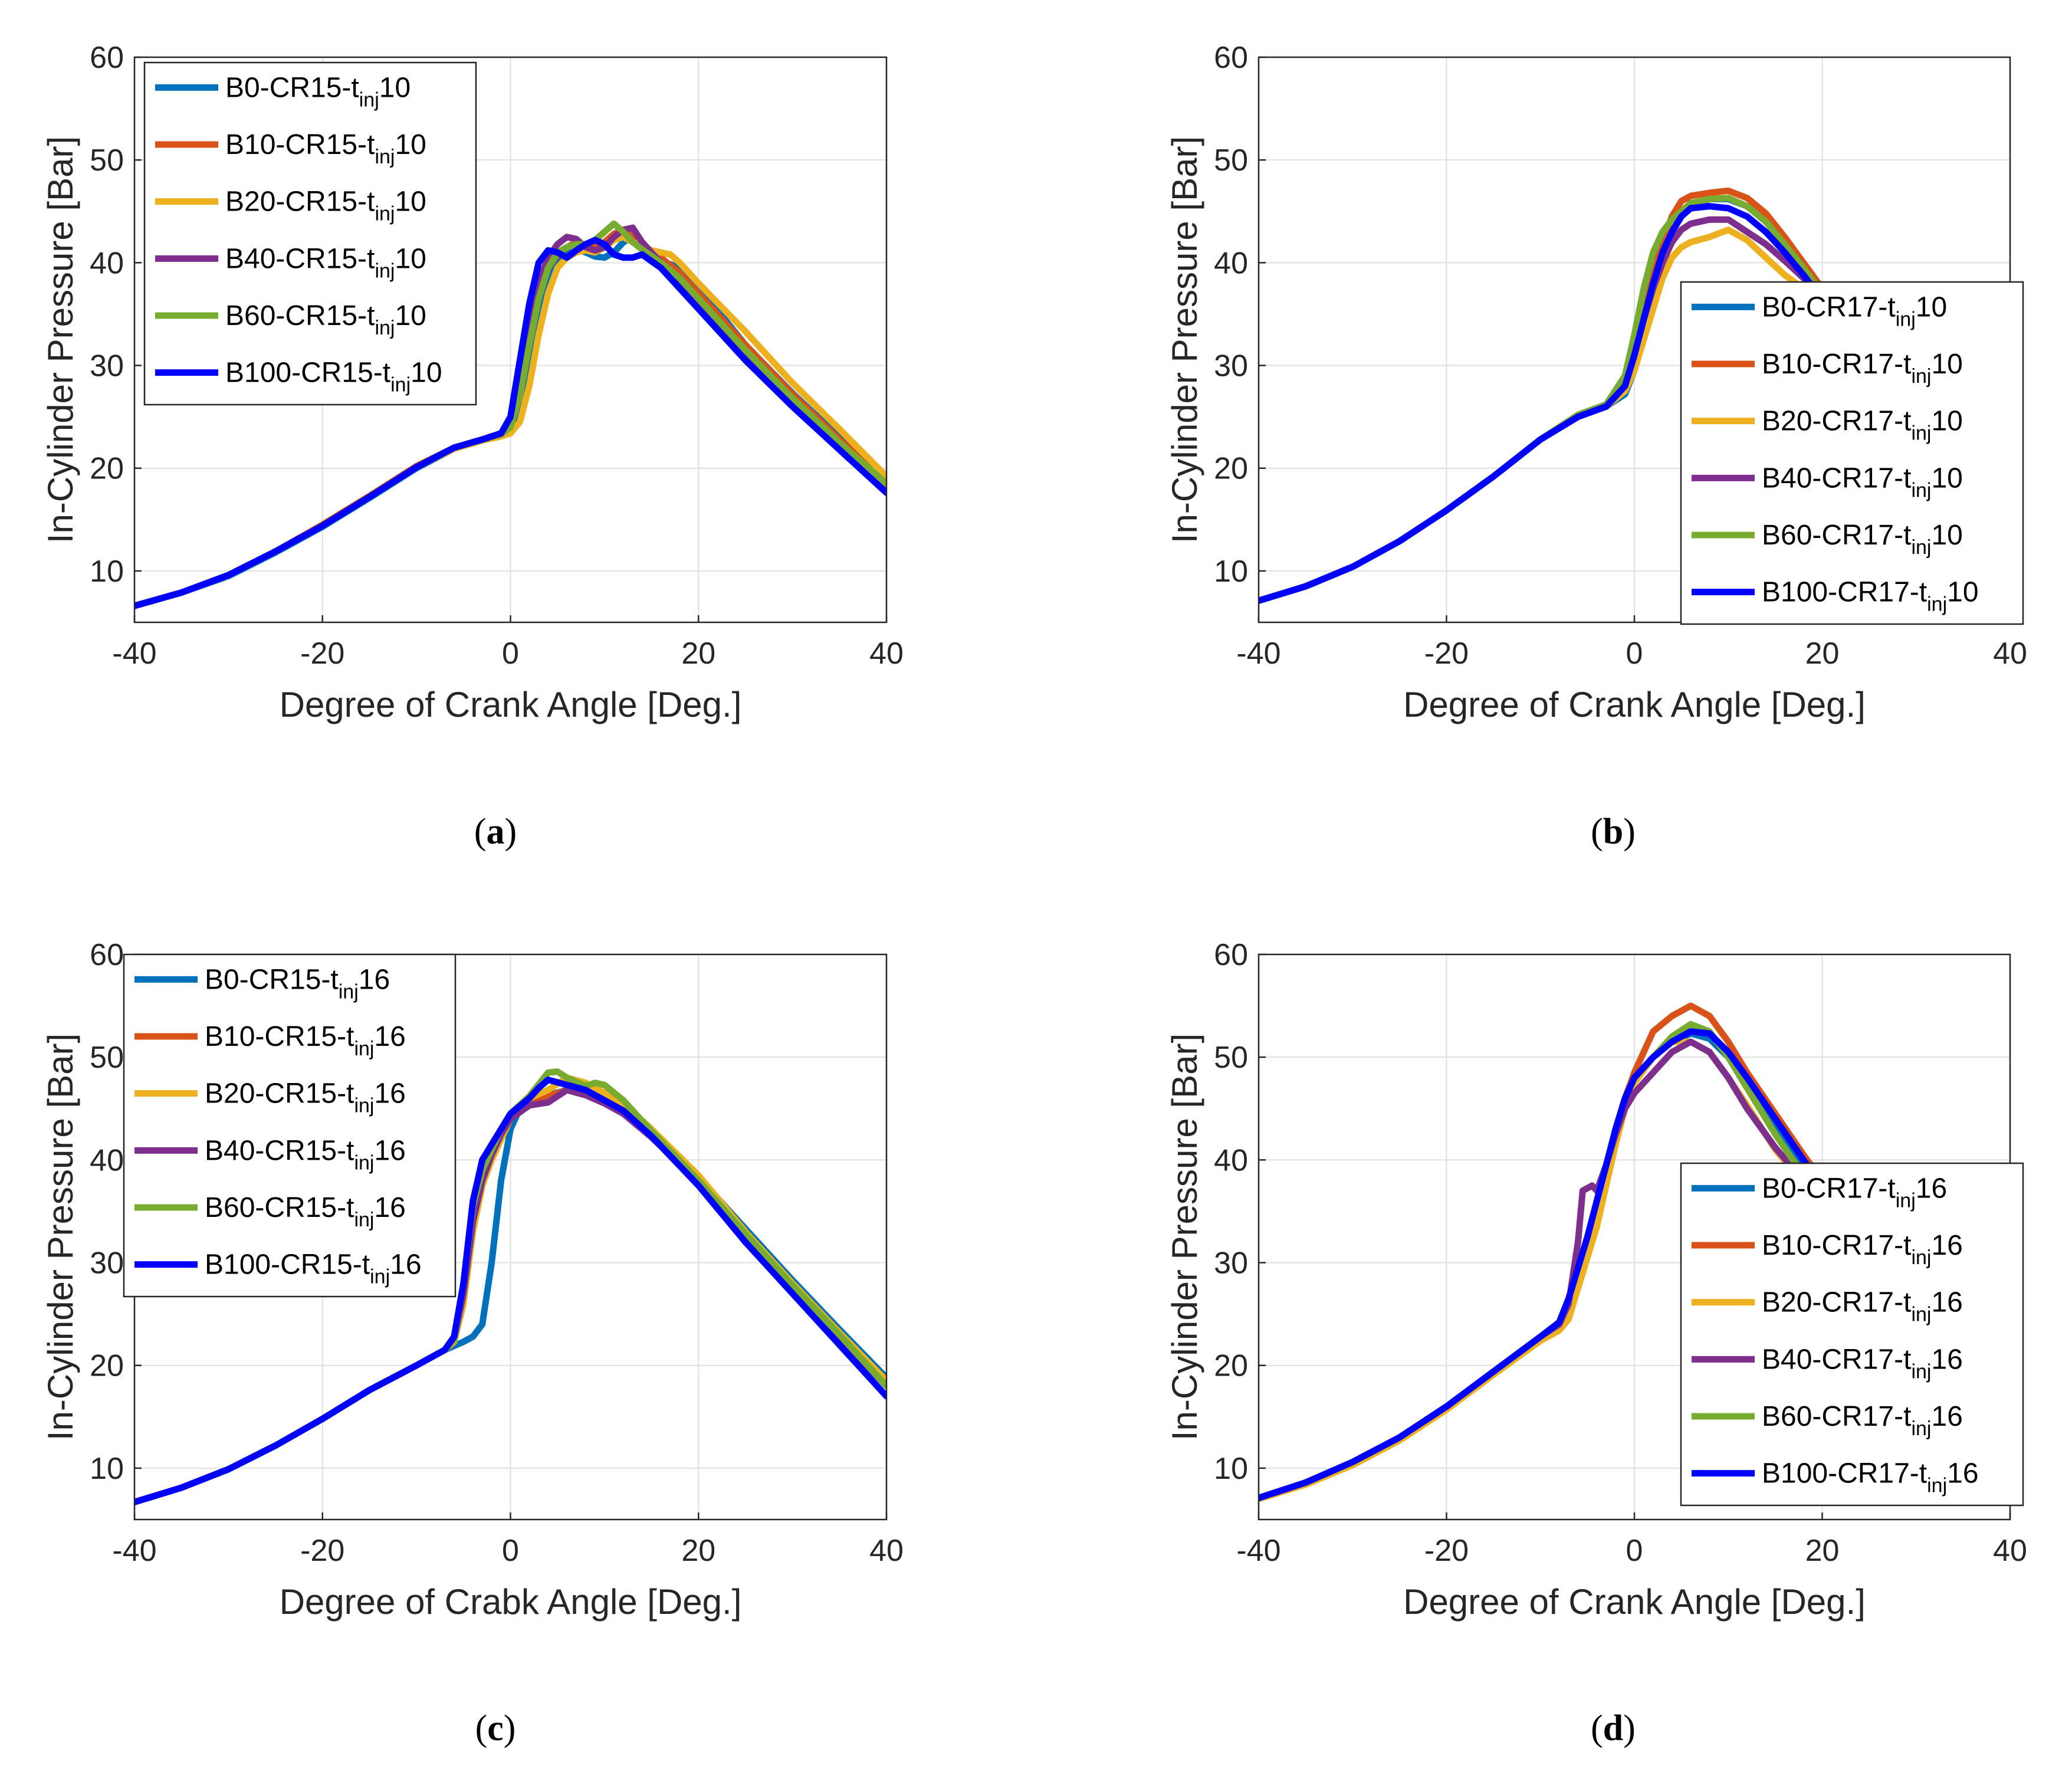  Describe the element at coordinates (511, 1602) in the screenshot. I see `x-axis-label: Degree of Crabk Angle [Deg.]` at that location.